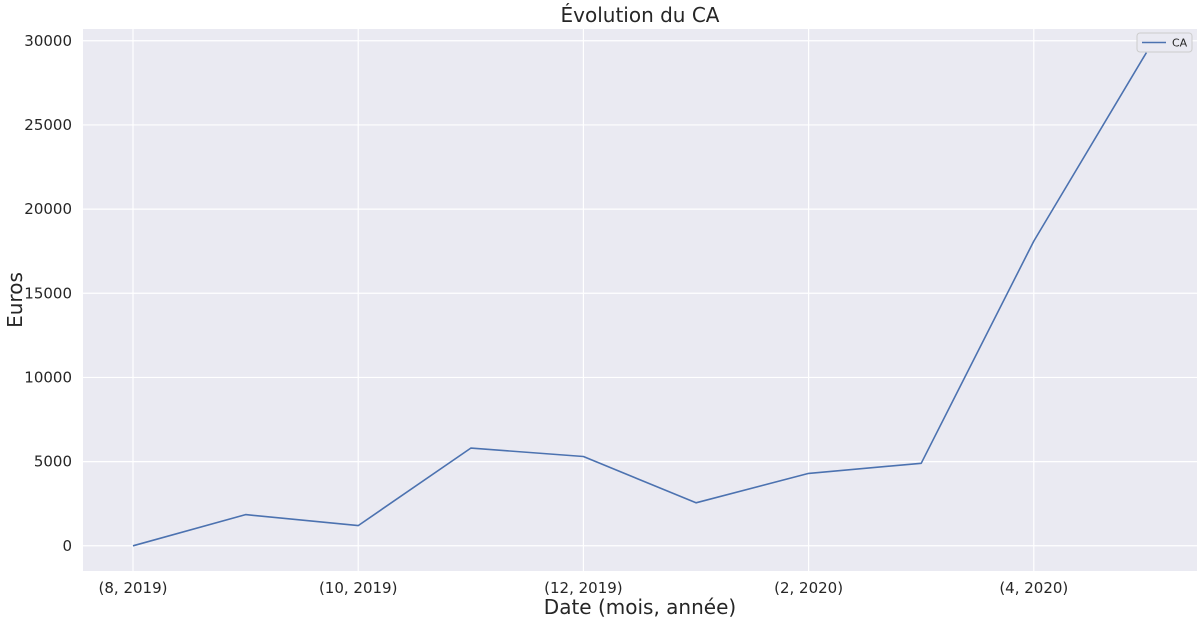 The width and height of the screenshot is (1204, 630). I want to click on y-tick-label: 20000, so click(48, 209).